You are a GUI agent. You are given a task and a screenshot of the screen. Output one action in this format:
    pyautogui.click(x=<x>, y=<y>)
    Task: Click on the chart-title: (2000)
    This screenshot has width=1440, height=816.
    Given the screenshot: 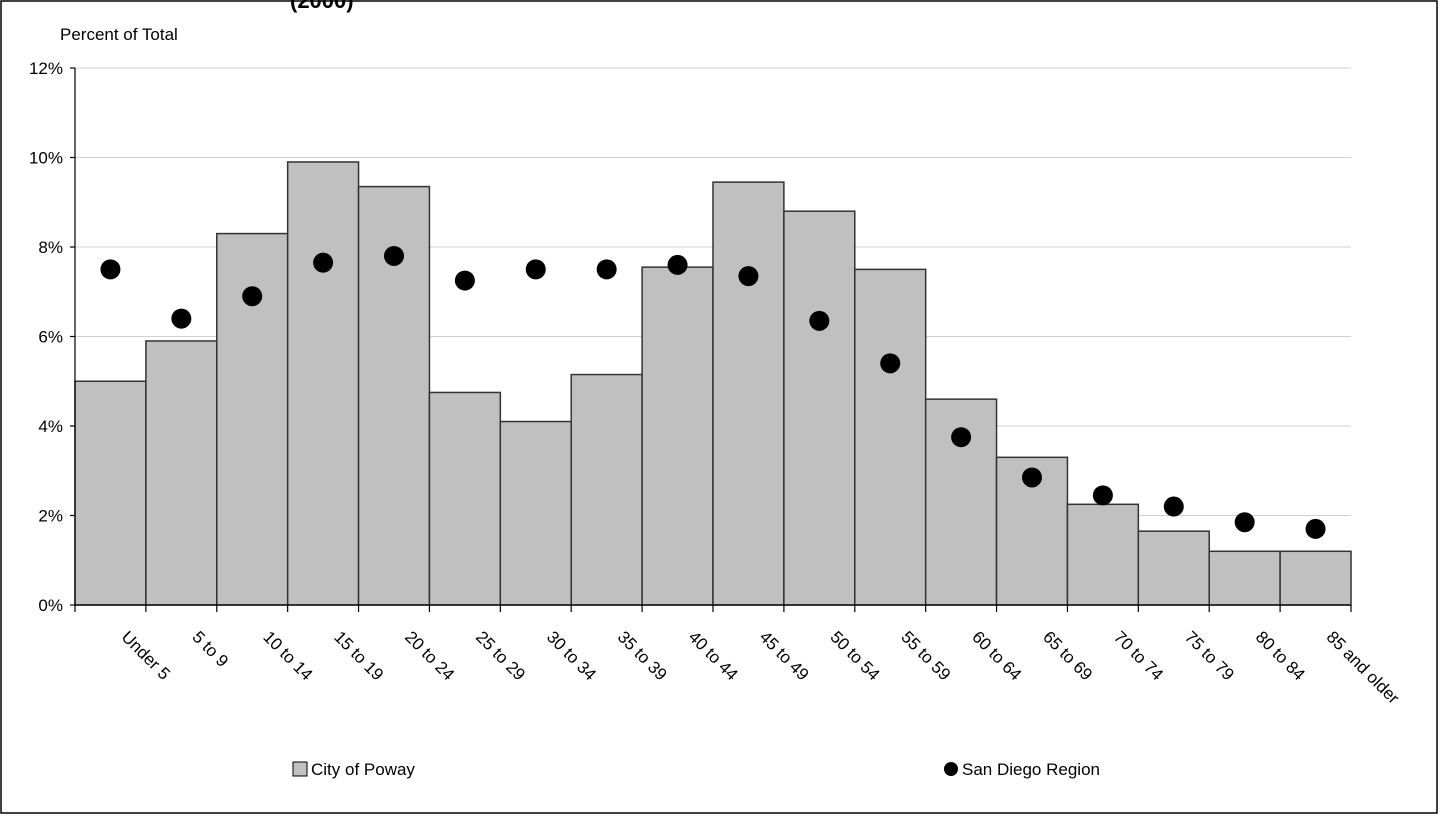 What is the action you would take?
    pyautogui.click(x=322, y=6)
    